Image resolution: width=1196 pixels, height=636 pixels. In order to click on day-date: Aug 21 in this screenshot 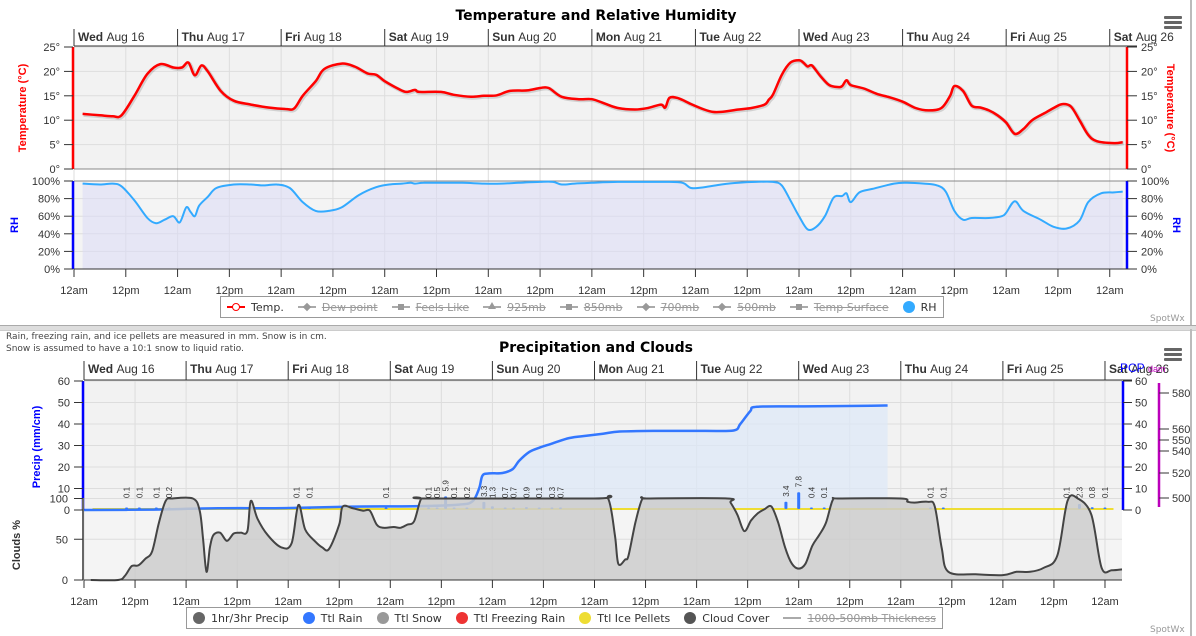, I will do `click(645, 369)`.